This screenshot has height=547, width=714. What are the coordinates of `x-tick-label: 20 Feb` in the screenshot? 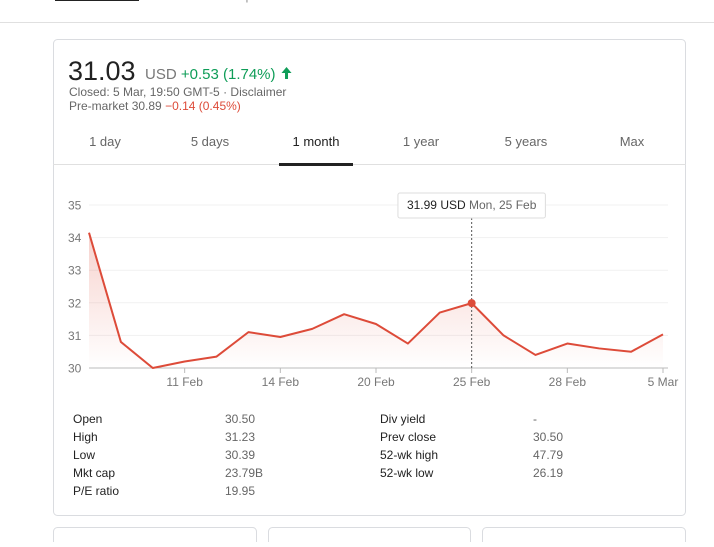 It's located at (376, 382).